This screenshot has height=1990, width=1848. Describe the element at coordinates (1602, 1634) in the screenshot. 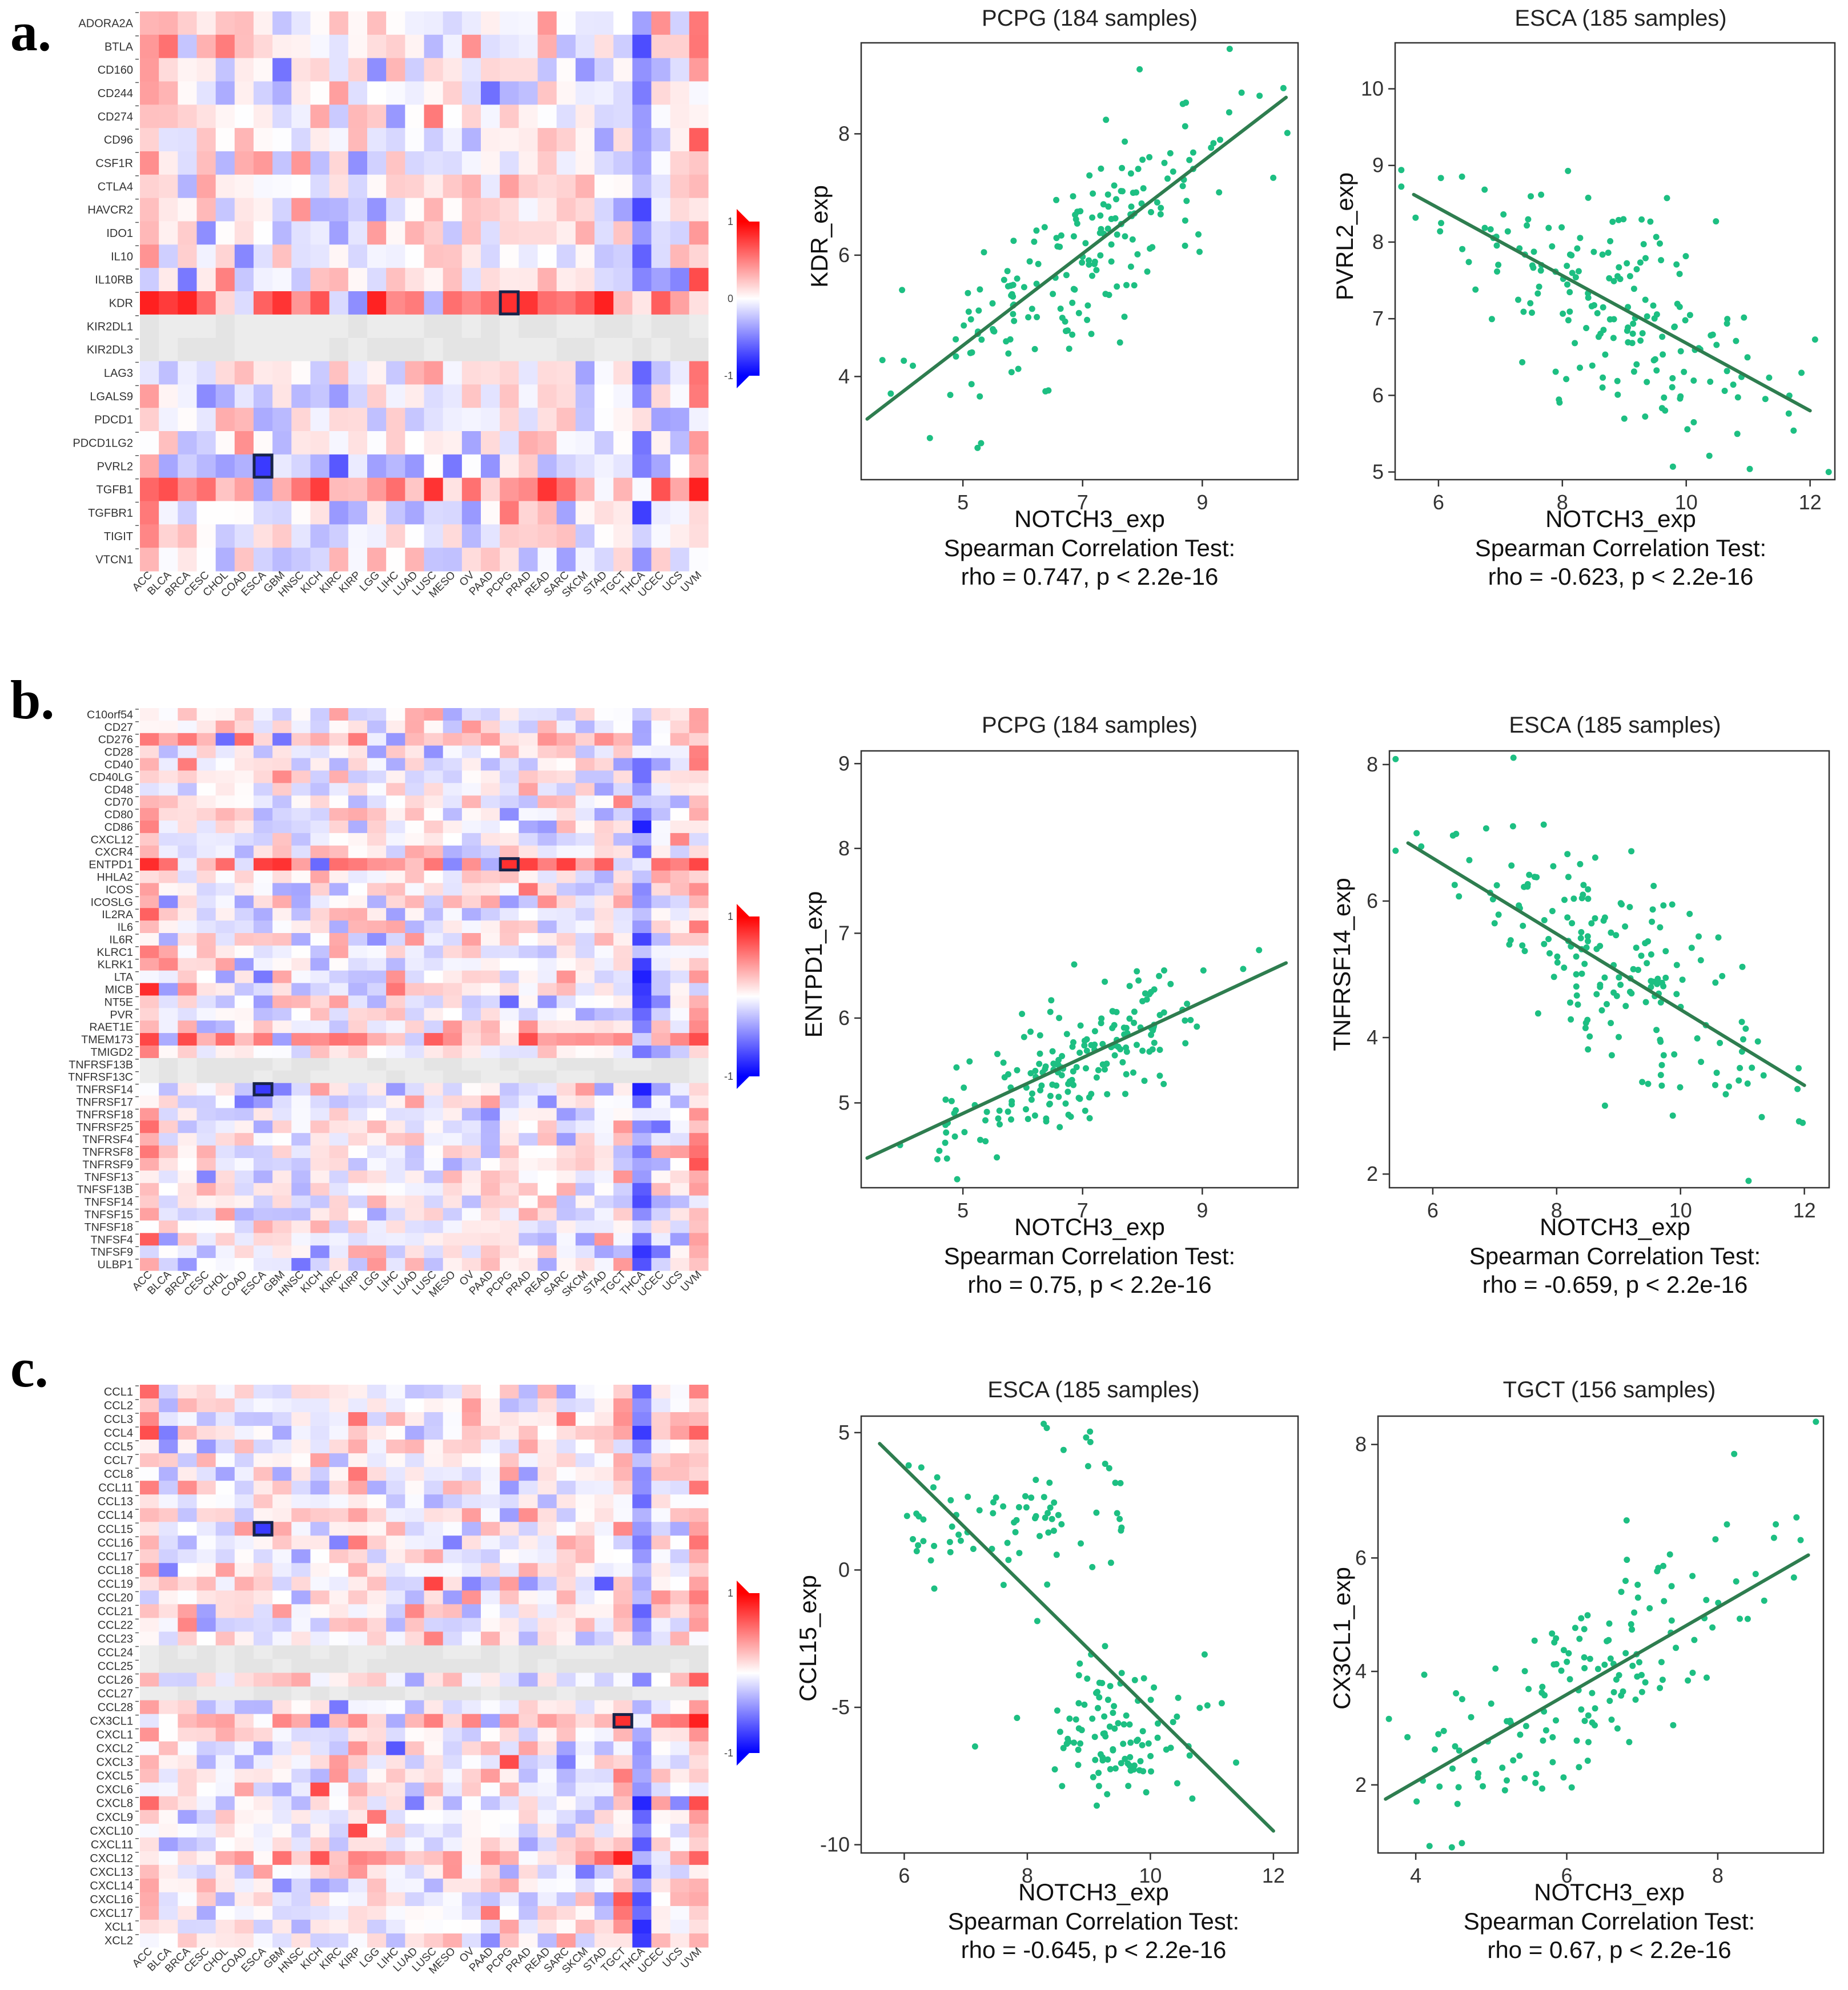

I see `scatter-points` at that location.